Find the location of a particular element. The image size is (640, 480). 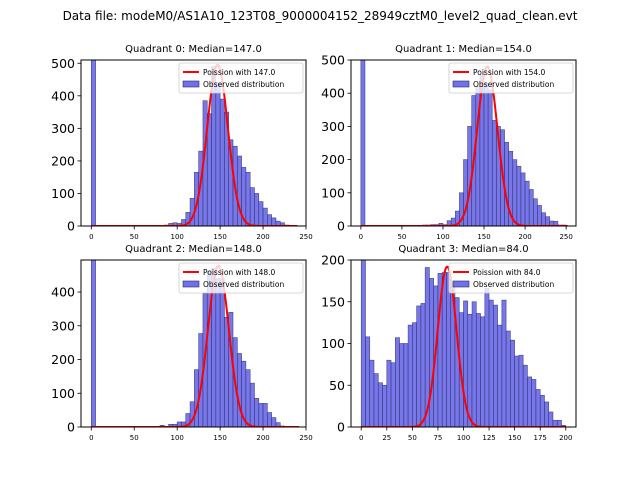

x-tick-label: 0 is located at coordinates (361, 237).